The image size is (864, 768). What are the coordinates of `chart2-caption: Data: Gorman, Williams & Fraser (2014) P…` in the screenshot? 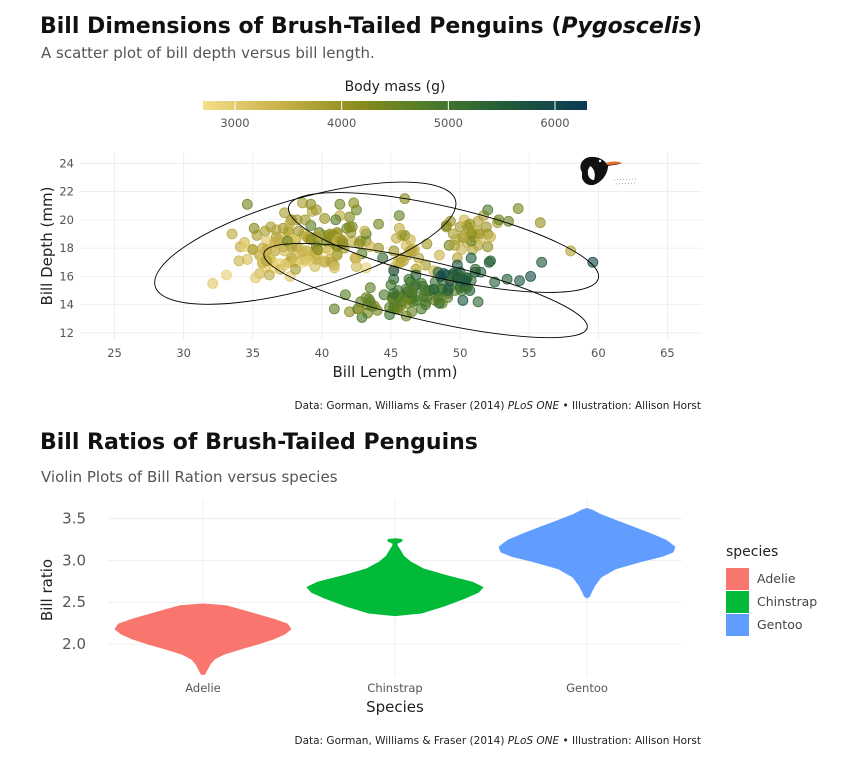 It's located at (497, 741).